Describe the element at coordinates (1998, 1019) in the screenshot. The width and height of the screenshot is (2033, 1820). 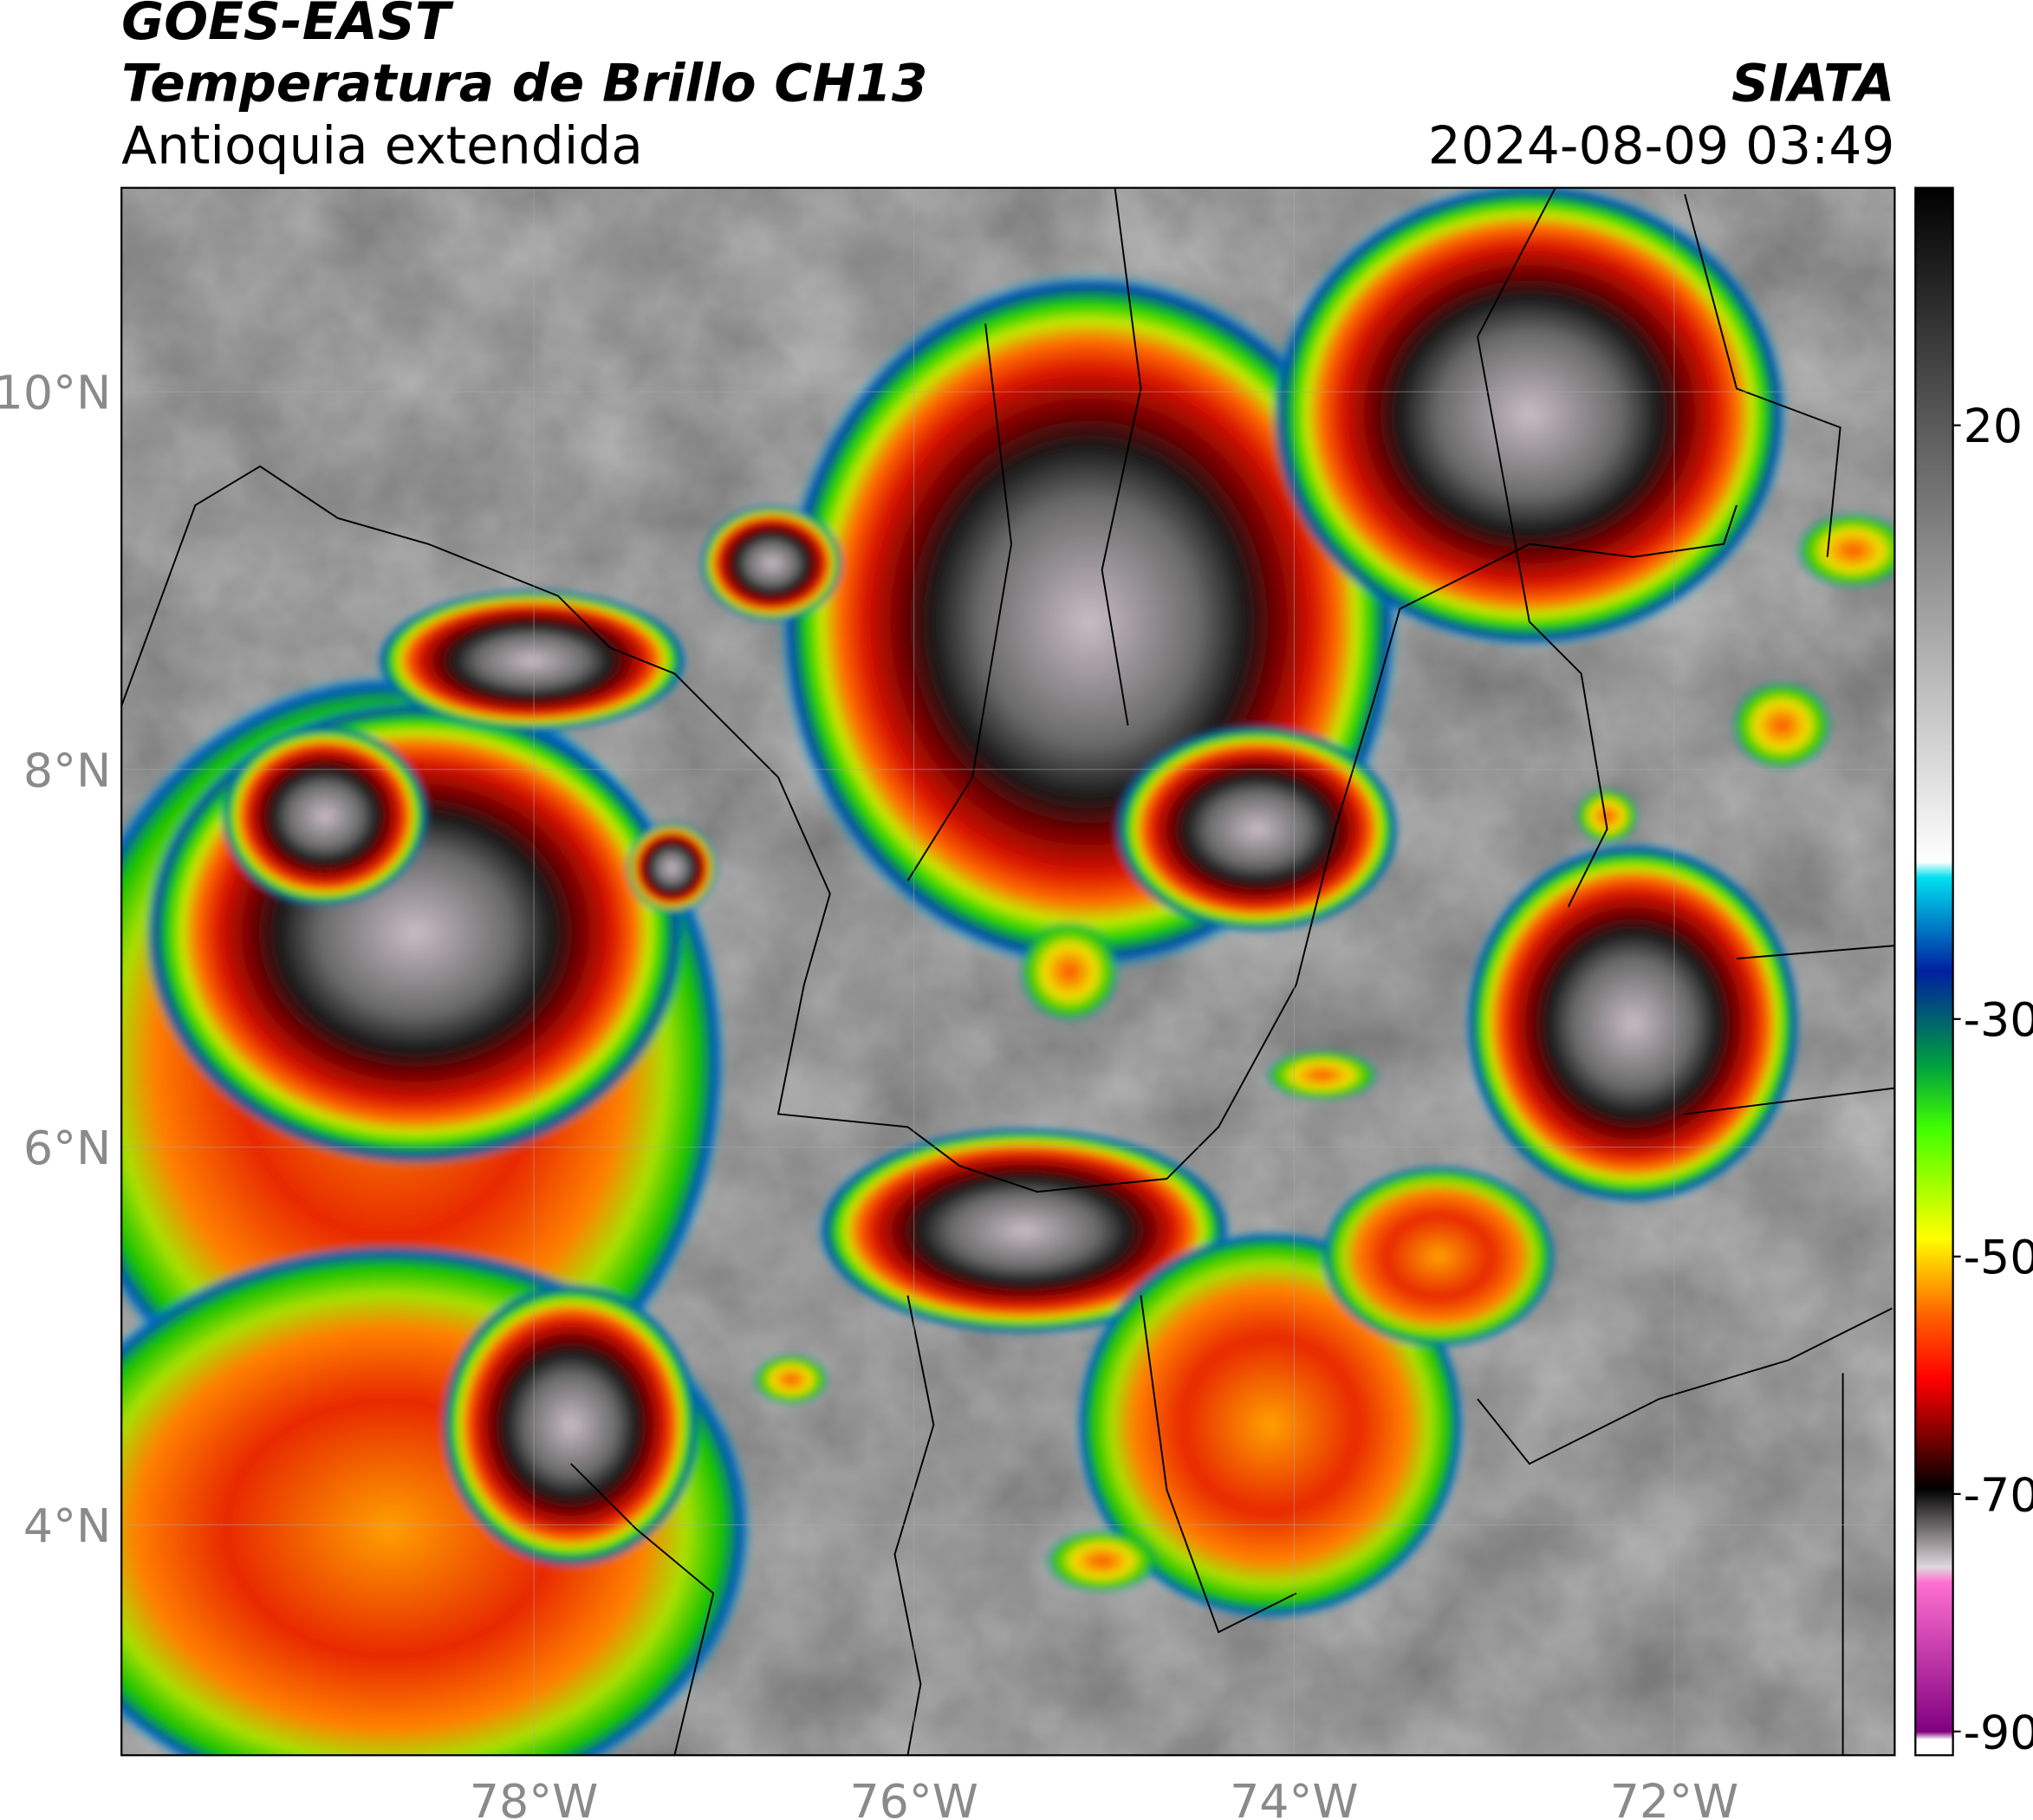
I see `colorbar-tick-label: -30` at that location.